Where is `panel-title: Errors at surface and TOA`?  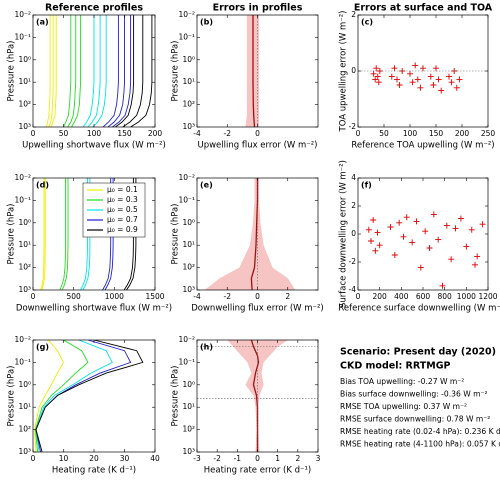 panel-title: Errors at surface and TOA is located at coordinates (423, 8).